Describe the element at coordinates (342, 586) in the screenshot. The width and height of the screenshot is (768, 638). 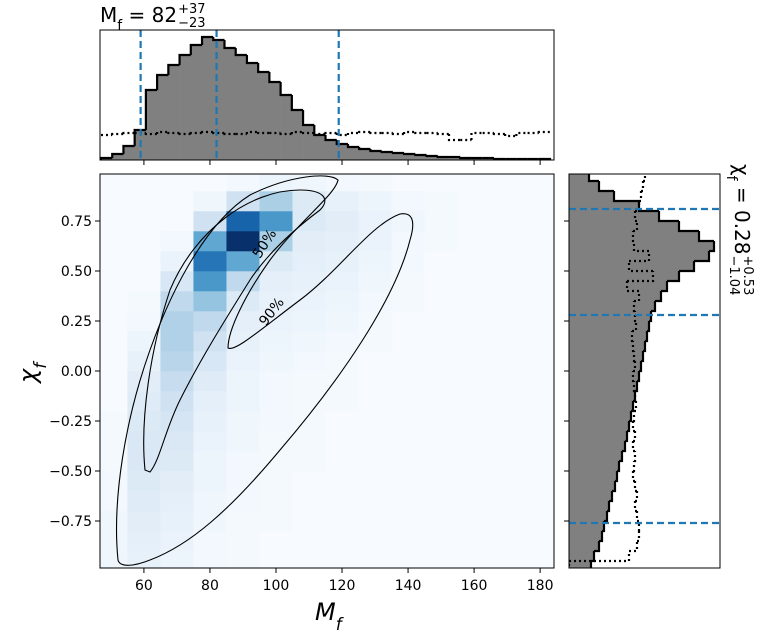
I see `x-tick-label: 120` at that location.